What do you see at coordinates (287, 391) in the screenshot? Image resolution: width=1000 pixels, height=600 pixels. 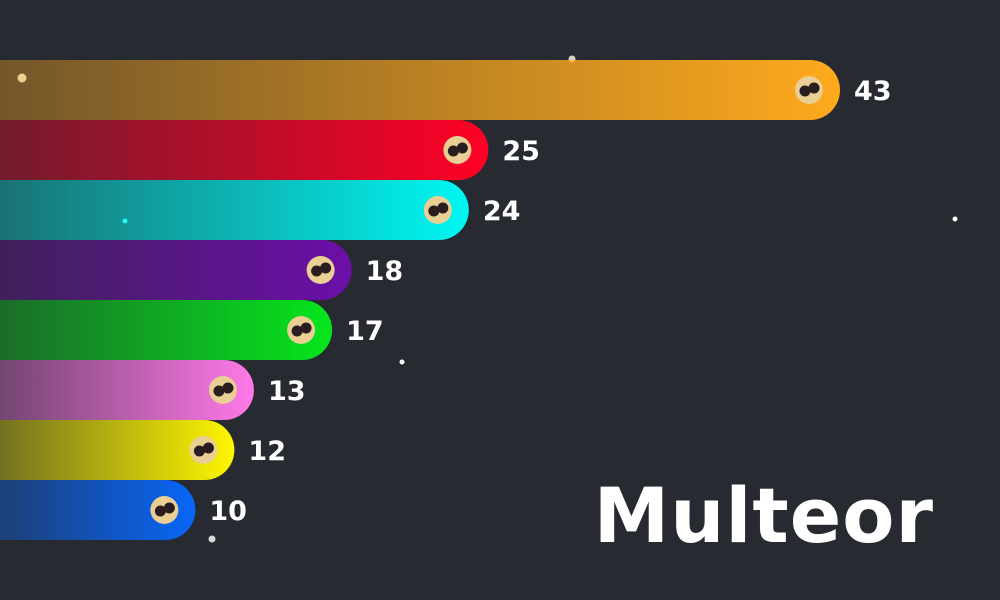 I see `bar-value-label: 13` at bounding box center [287, 391].